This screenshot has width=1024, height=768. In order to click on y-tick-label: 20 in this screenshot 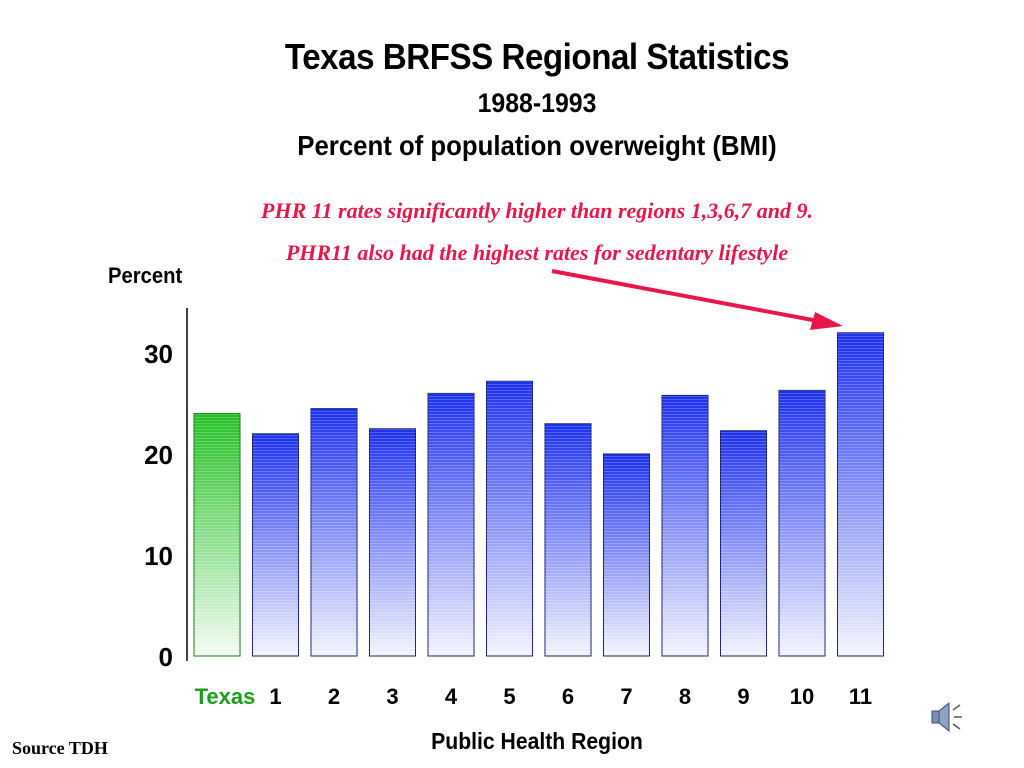, I will do `click(158, 455)`.